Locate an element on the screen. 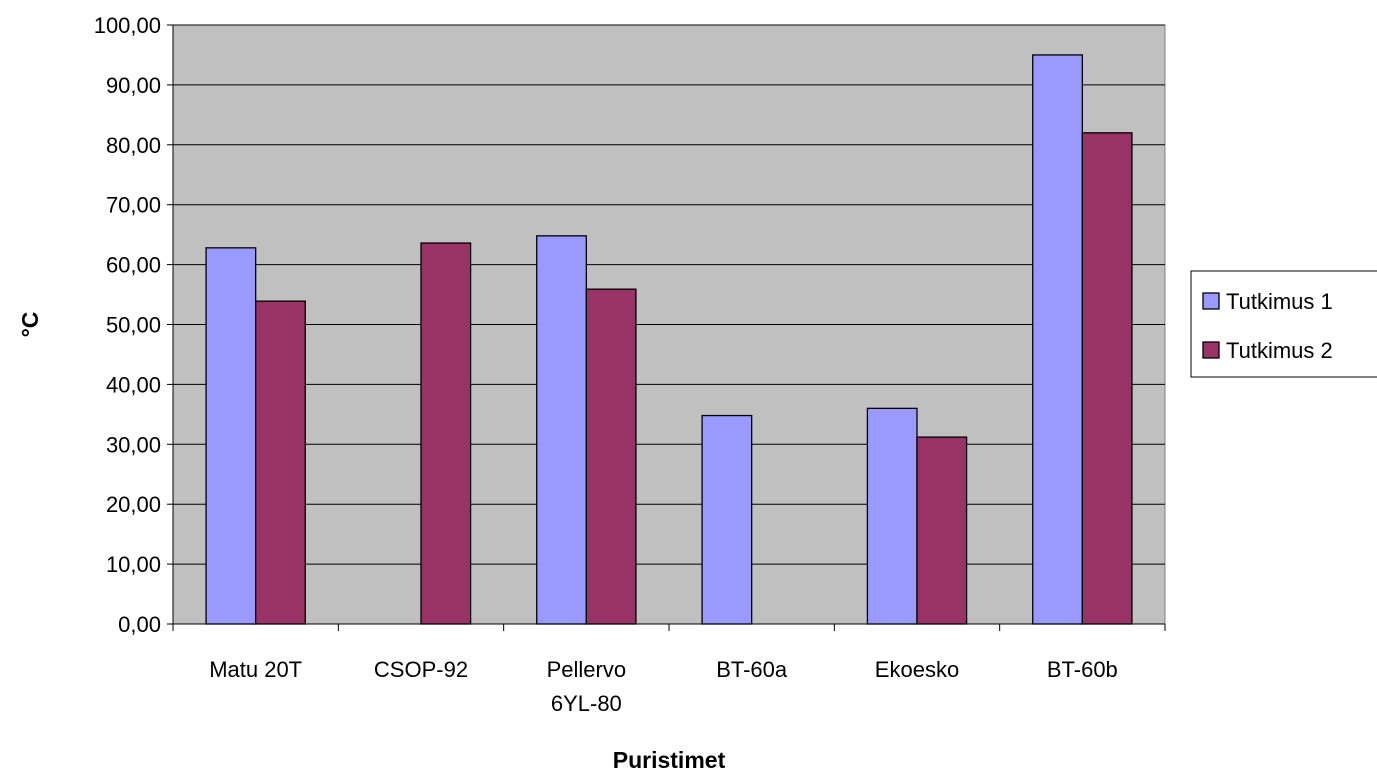  x-axis-title: Puristimet is located at coordinates (669, 760).